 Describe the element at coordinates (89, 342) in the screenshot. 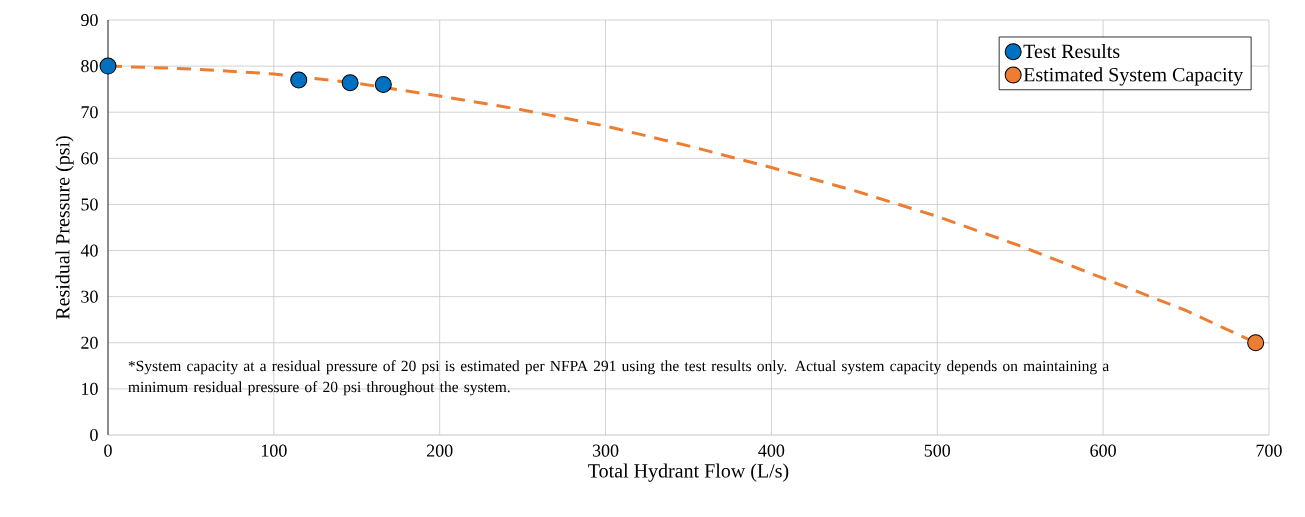

I see `y-tick-label: 20` at that location.